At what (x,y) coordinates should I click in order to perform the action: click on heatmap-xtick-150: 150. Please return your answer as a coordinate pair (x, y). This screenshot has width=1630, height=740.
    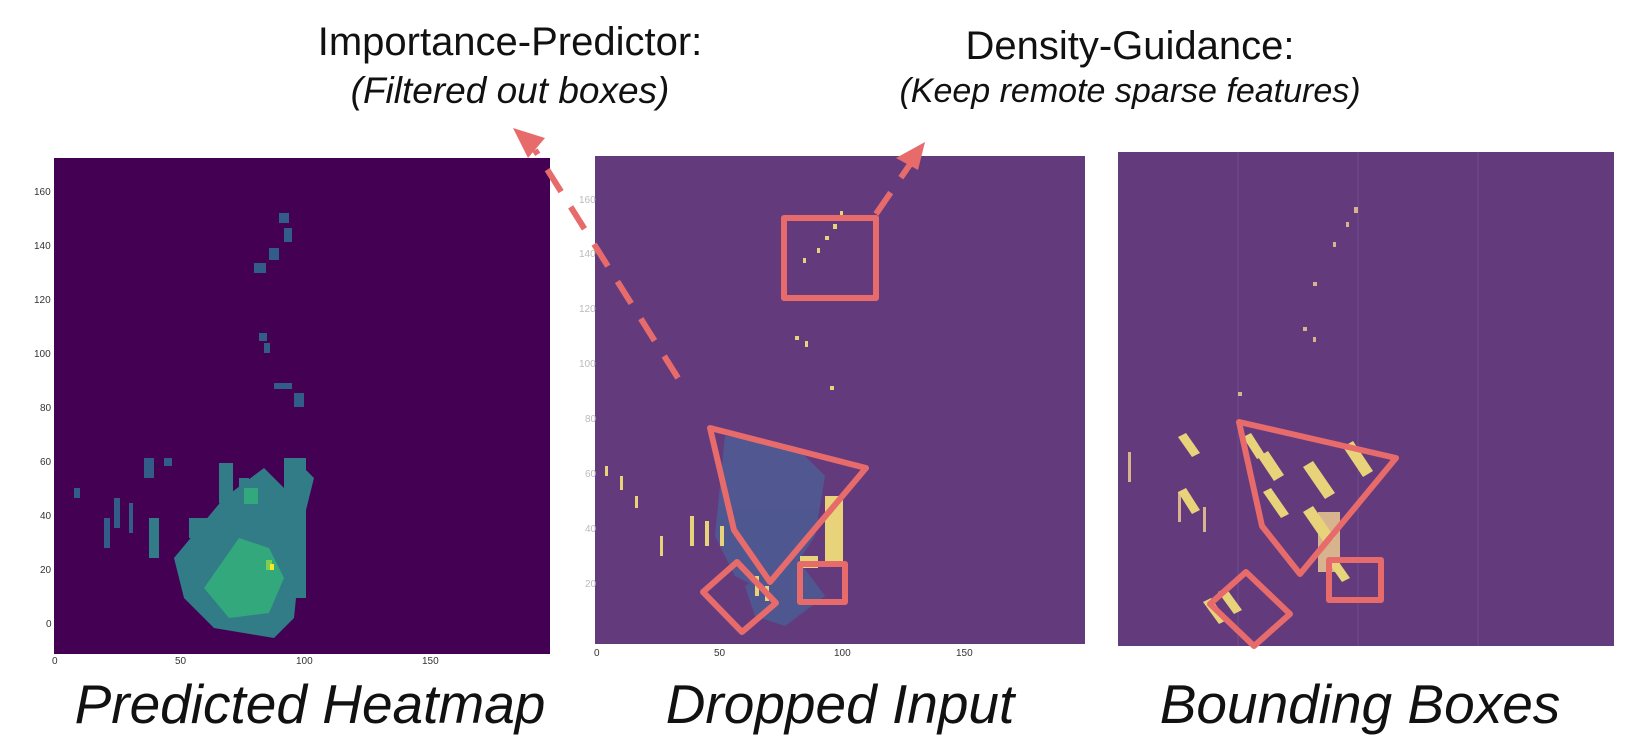
    Looking at the image, I should click on (430, 661).